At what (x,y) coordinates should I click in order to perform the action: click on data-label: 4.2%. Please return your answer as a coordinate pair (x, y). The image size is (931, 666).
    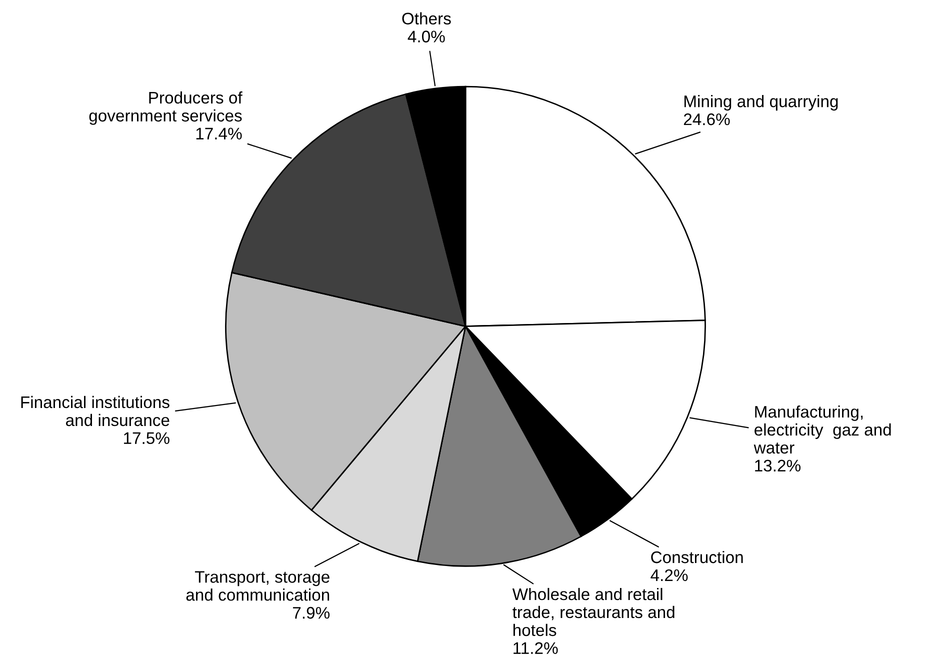
    Looking at the image, I should click on (669, 575).